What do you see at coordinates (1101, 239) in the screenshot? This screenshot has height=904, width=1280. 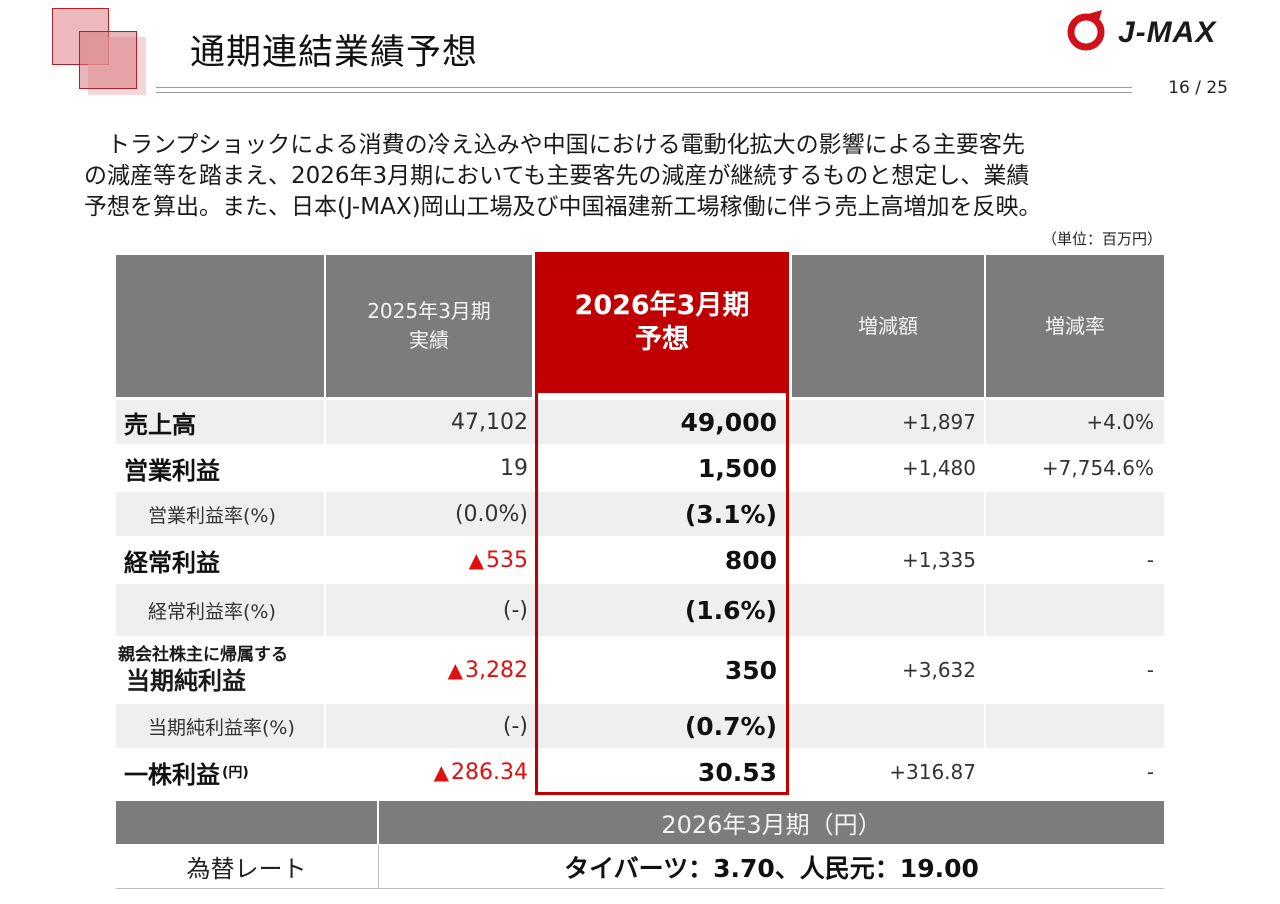 I see `unit-note: （単位：百万円）` at bounding box center [1101, 239].